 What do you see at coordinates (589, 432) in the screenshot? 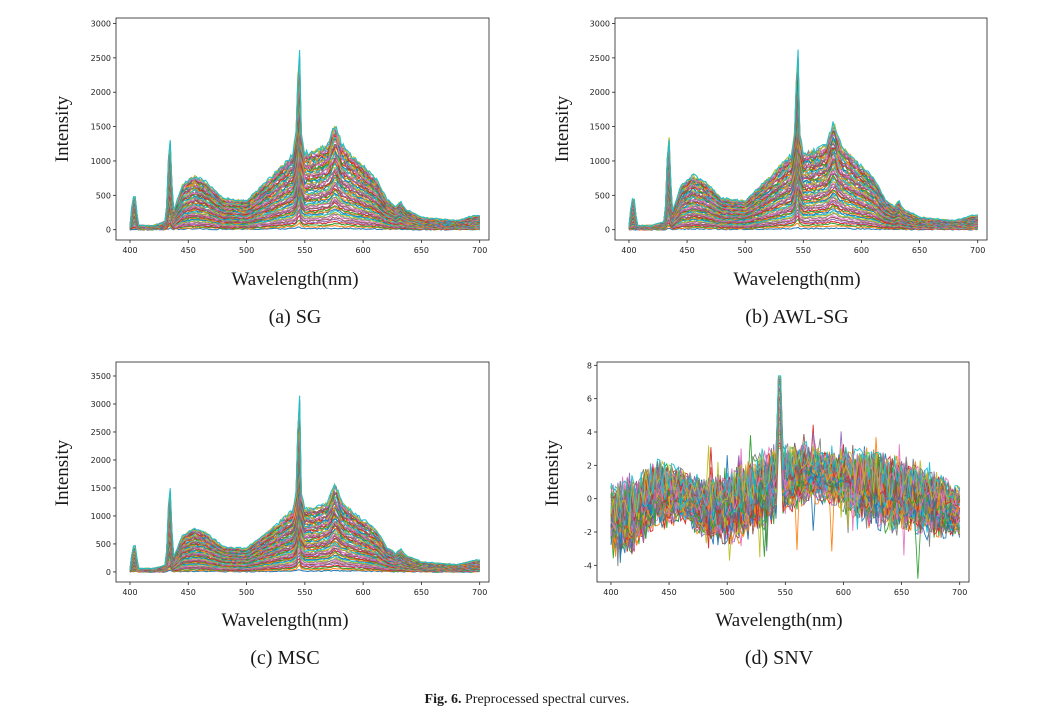
I see `y-tick-label-snv-4: 4` at bounding box center [589, 432].